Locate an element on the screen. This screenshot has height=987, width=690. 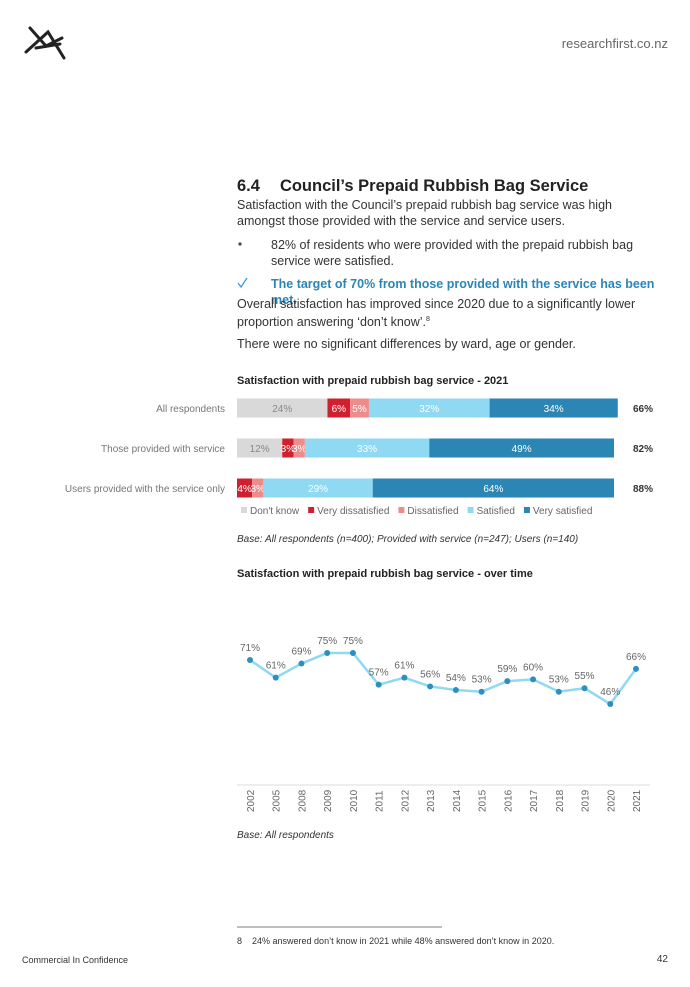
x-tick-label: 2013 is located at coordinates (431, 800).